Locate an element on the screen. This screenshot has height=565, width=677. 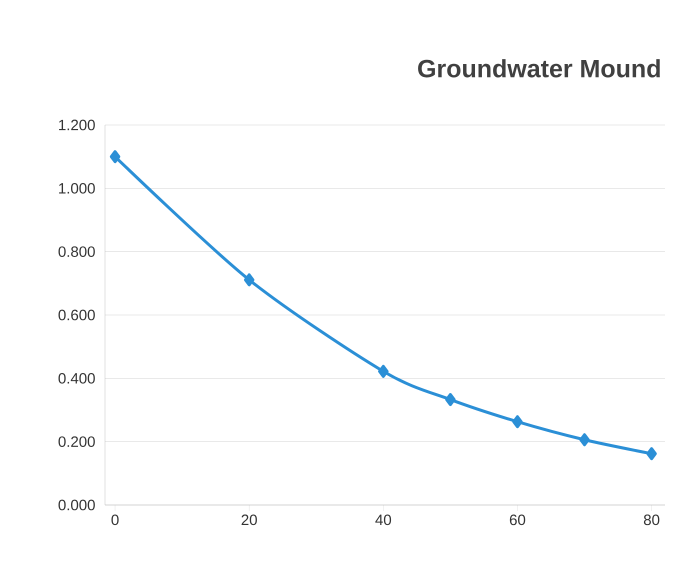
y-tick-label: 0.400 is located at coordinates (76, 378).